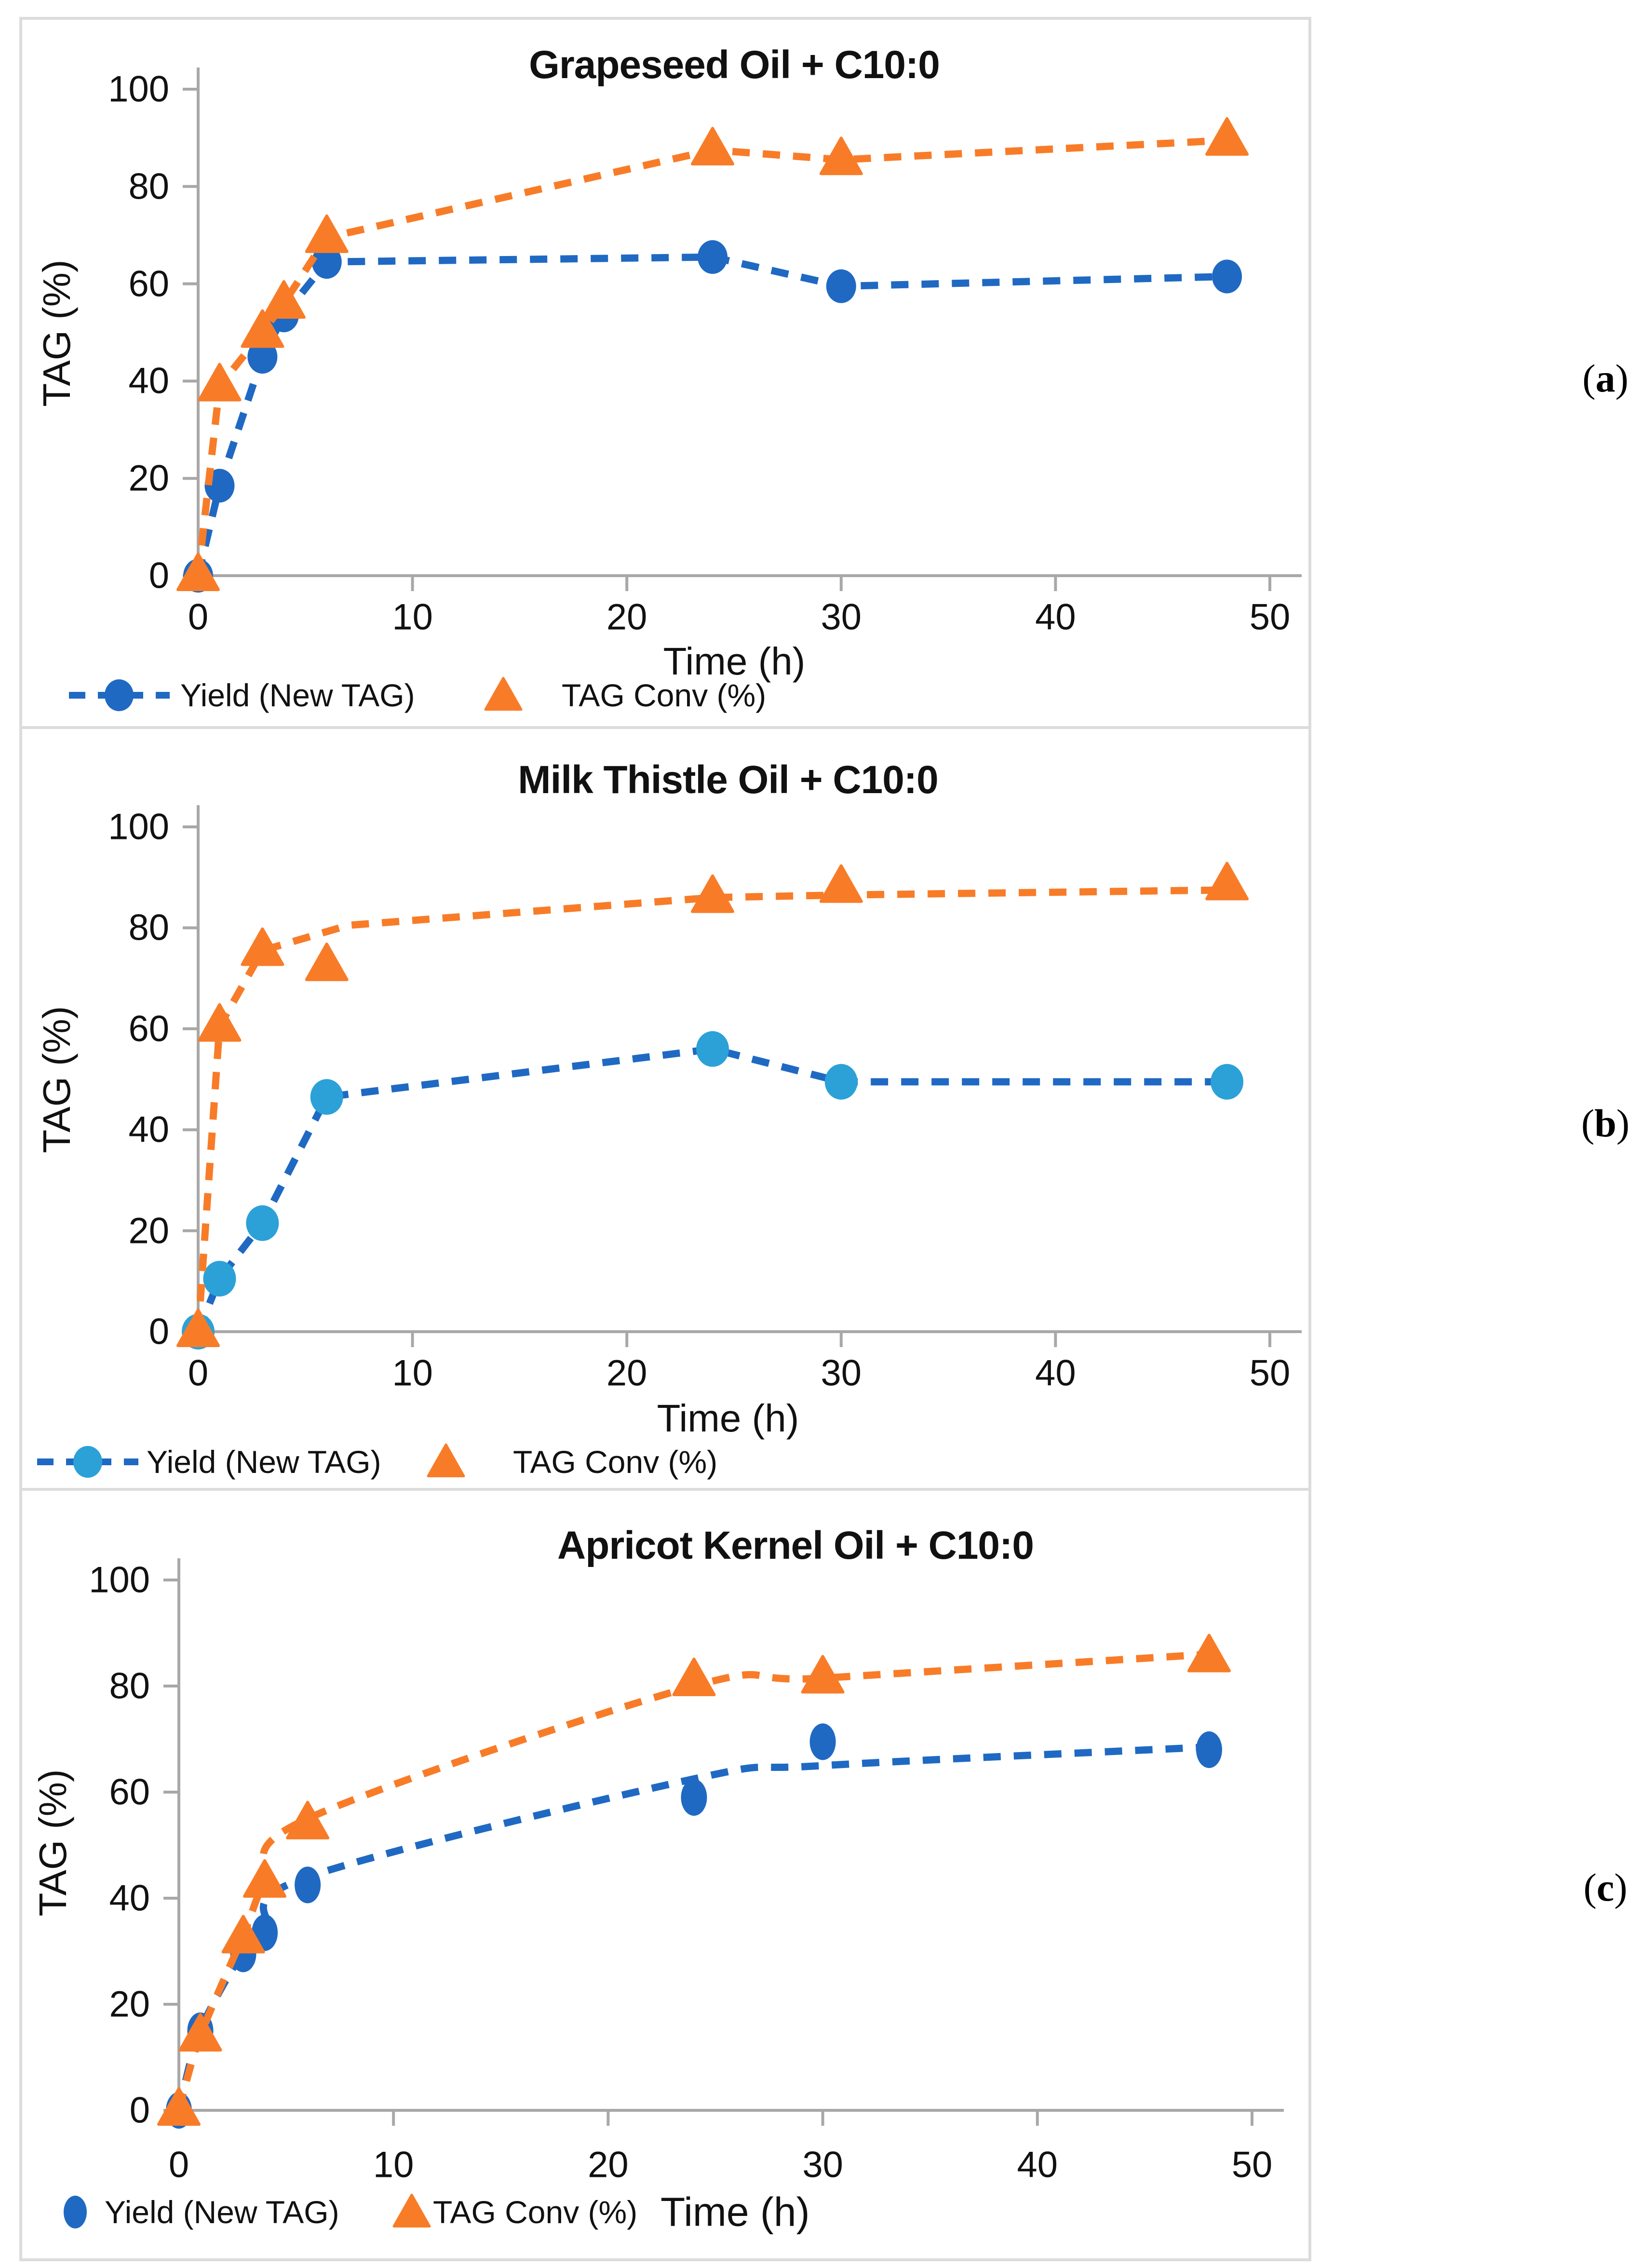 The image size is (1643, 2268). I want to click on chart-title: Grapeseed Oil + C10:0, so click(734, 65).